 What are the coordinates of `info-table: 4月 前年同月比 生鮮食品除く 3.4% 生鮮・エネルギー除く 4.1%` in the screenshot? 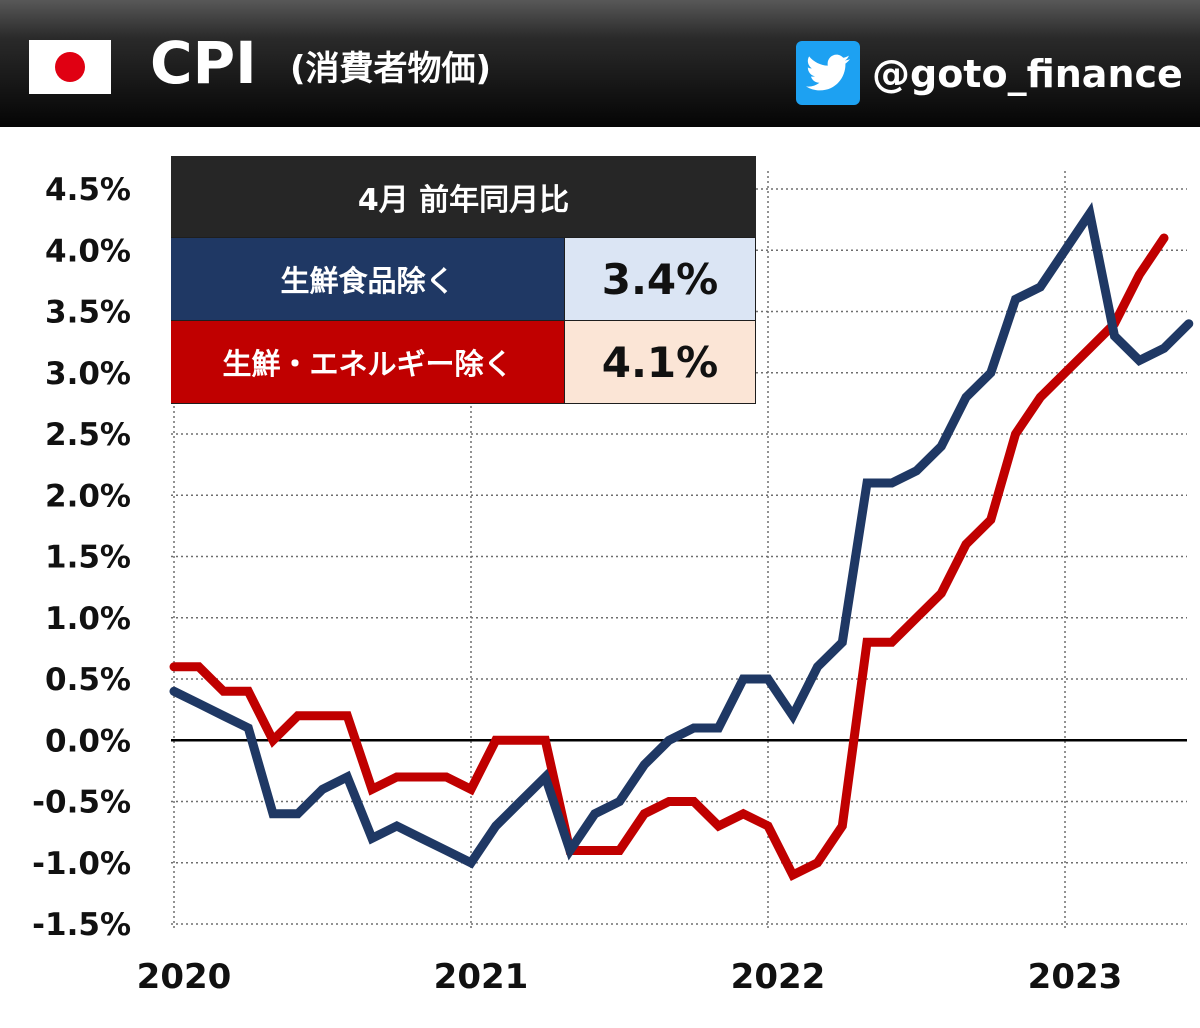 It's located at (463, 280).